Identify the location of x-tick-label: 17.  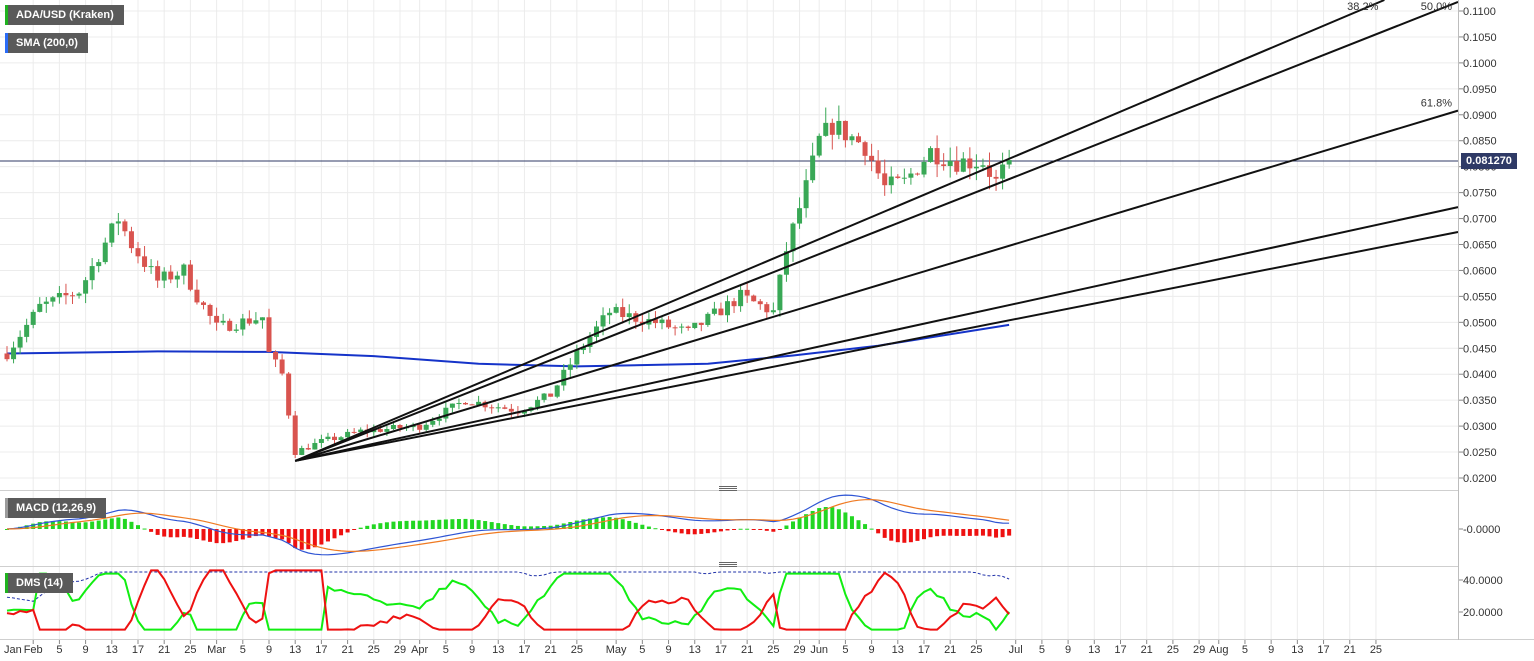
(1120, 650).